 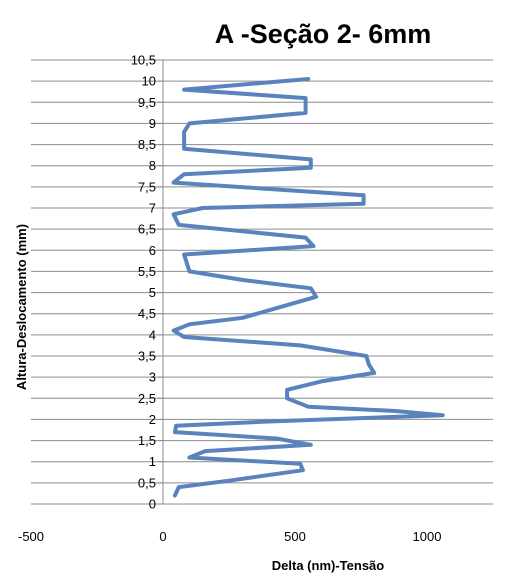 I want to click on y-tick-label: 2, so click(x=152, y=419).